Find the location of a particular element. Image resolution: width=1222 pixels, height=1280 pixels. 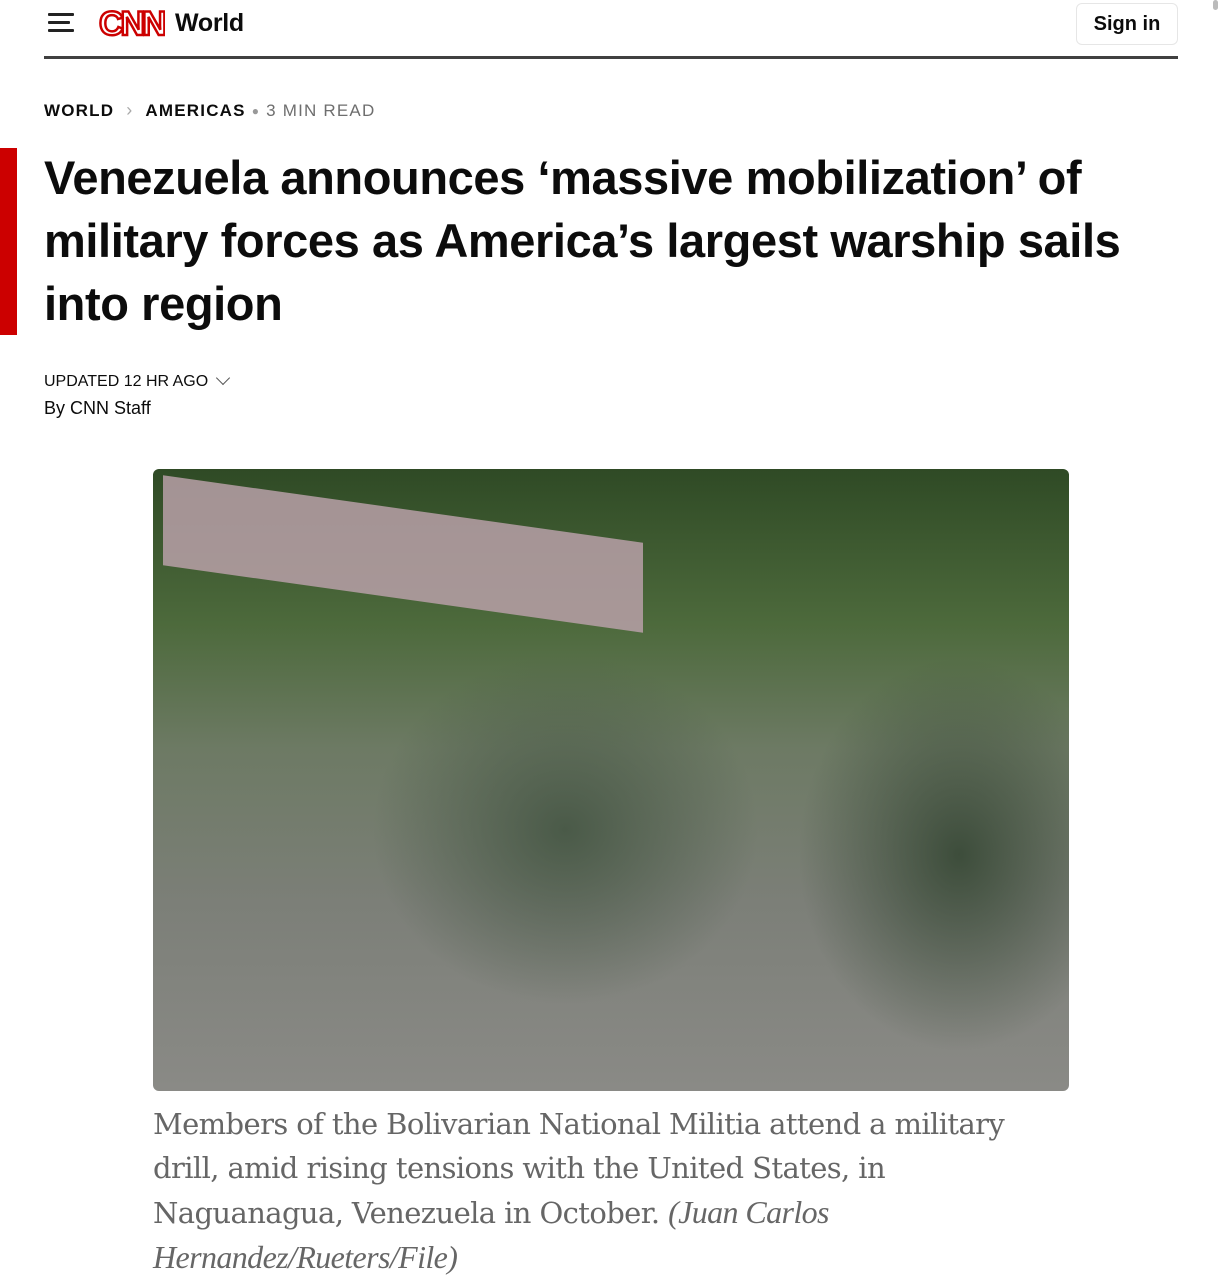

headline-accent-bar is located at coordinates (8, 241).